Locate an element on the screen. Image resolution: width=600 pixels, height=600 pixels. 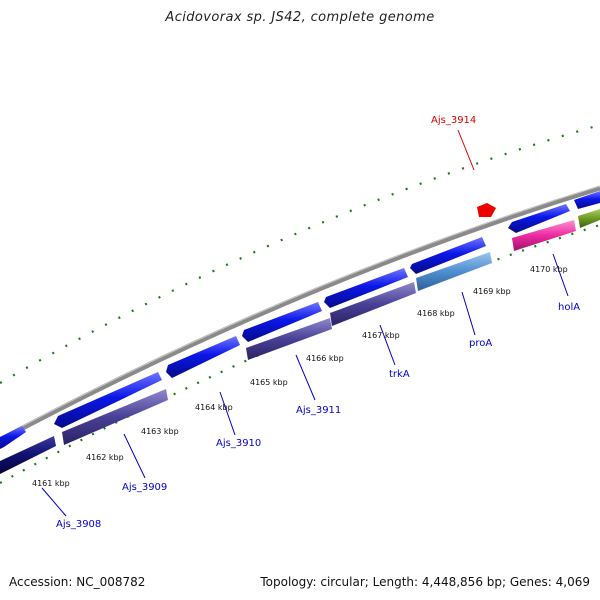
kbp-tick-label: 4169 kbp is located at coordinates (492, 291).